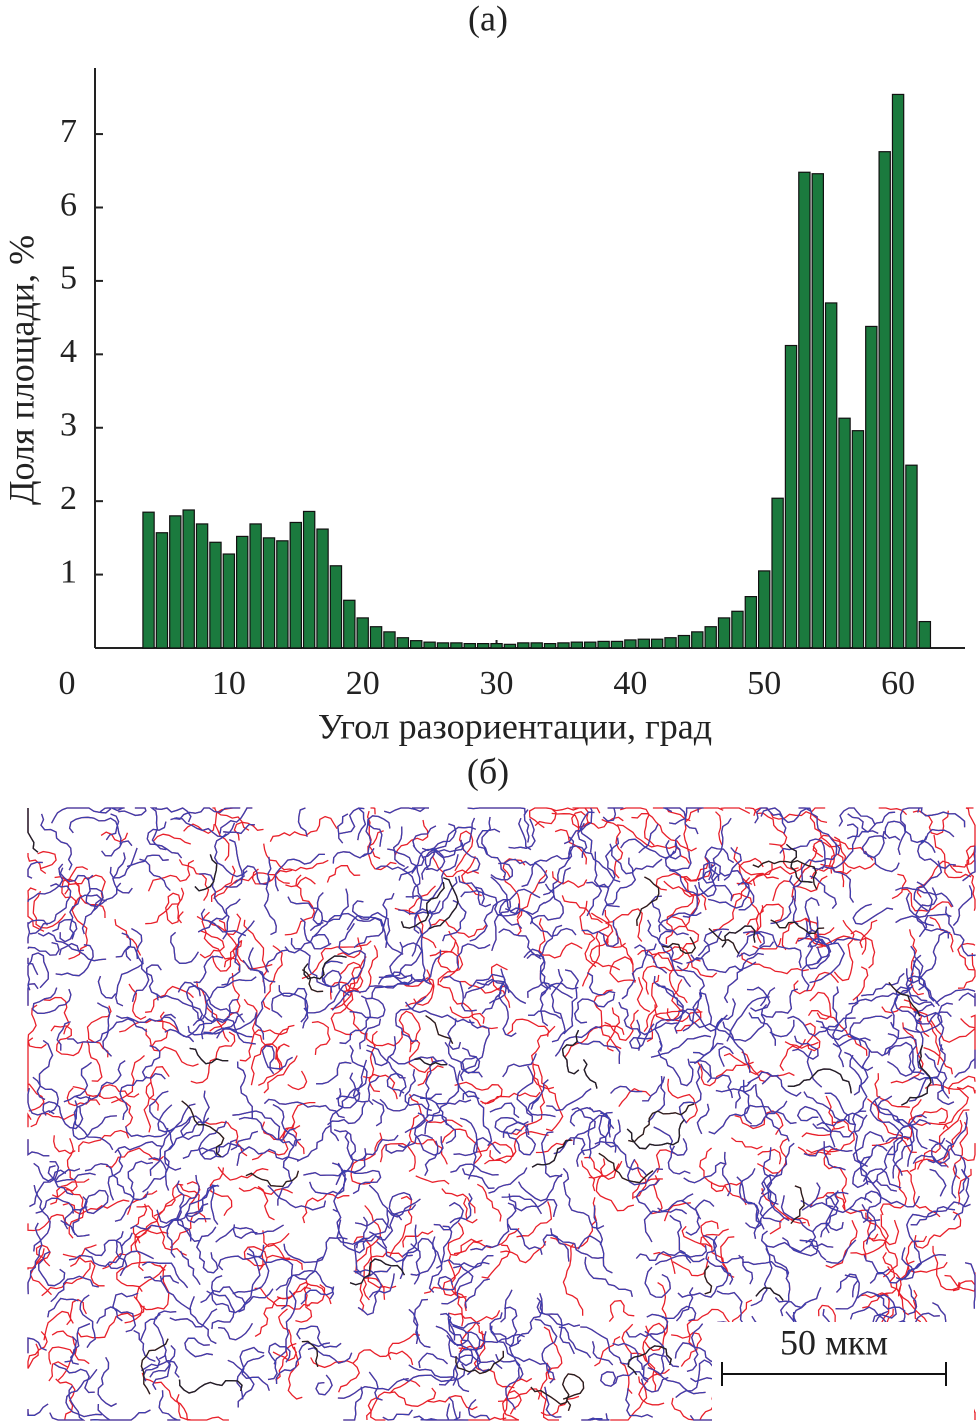 The width and height of the screenshot is (978, 1425). Describe the element at coordinates (68, 351) in the screenshot. I see `y-tick-label: 4` at that location.